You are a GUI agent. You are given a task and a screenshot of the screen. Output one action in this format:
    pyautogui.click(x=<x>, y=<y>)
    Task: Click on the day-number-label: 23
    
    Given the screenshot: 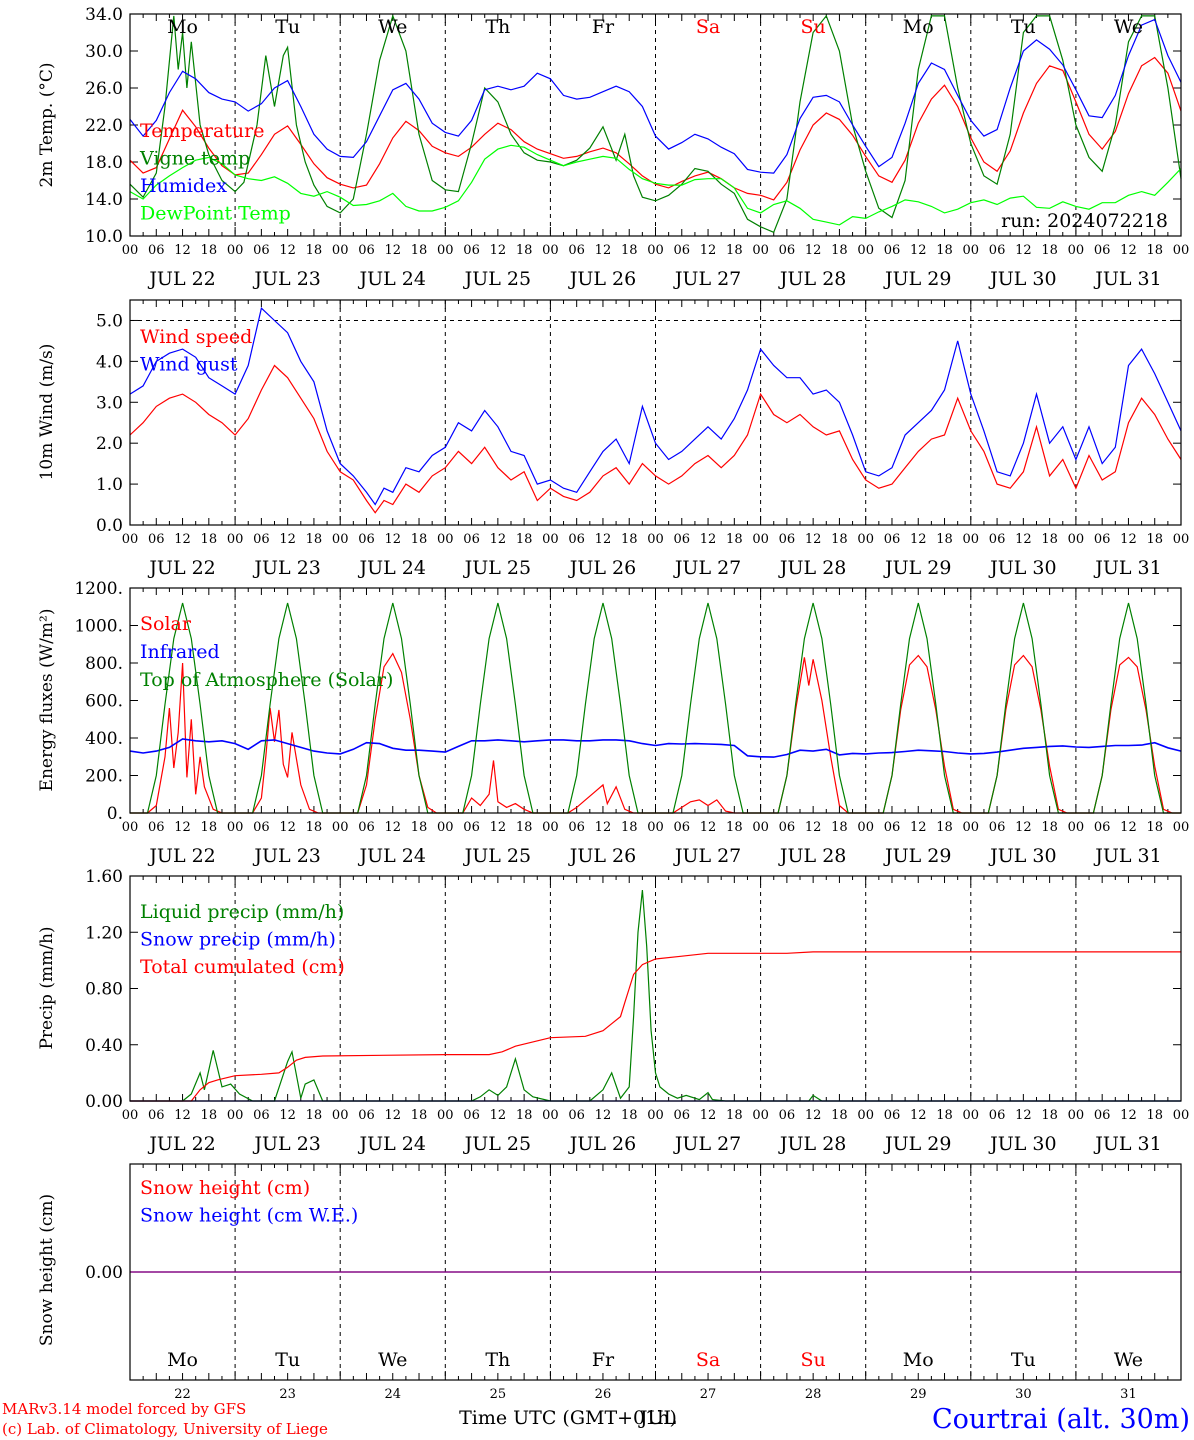 What is the action you would take?
    pyautogui.click(x=287, y=1394)
    